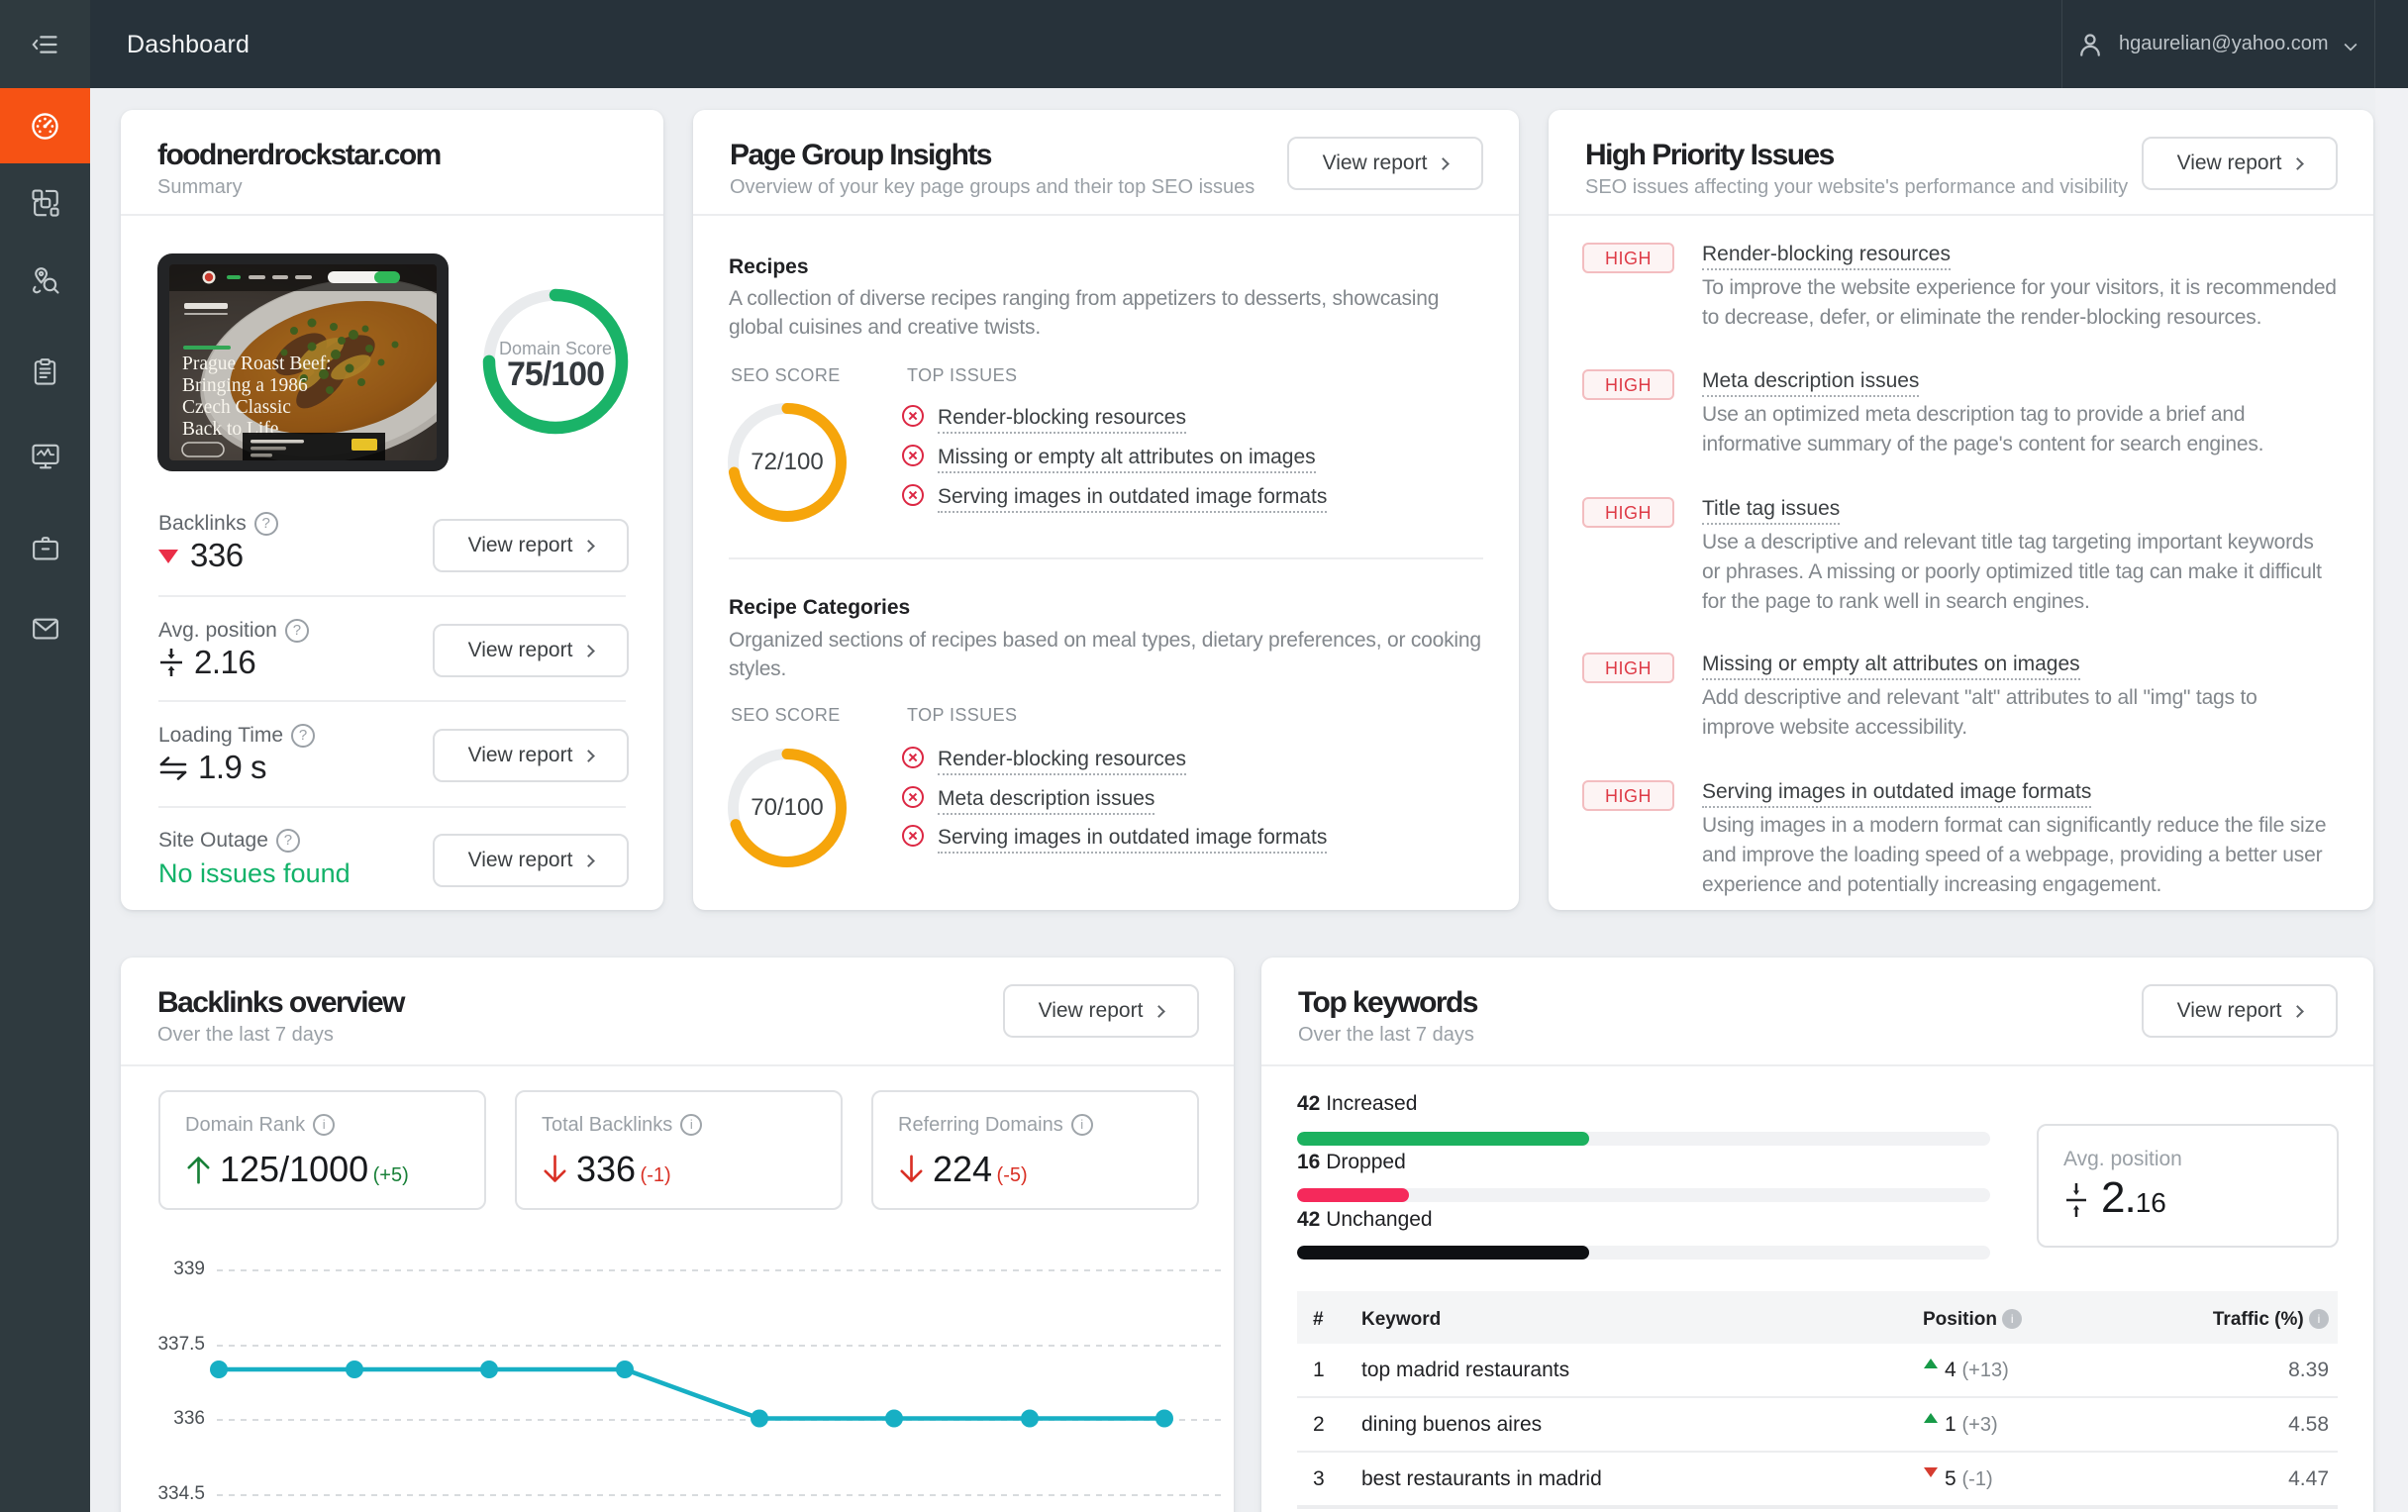  I want to click on svg-text: Bringing a 1986, so click(245, 385).